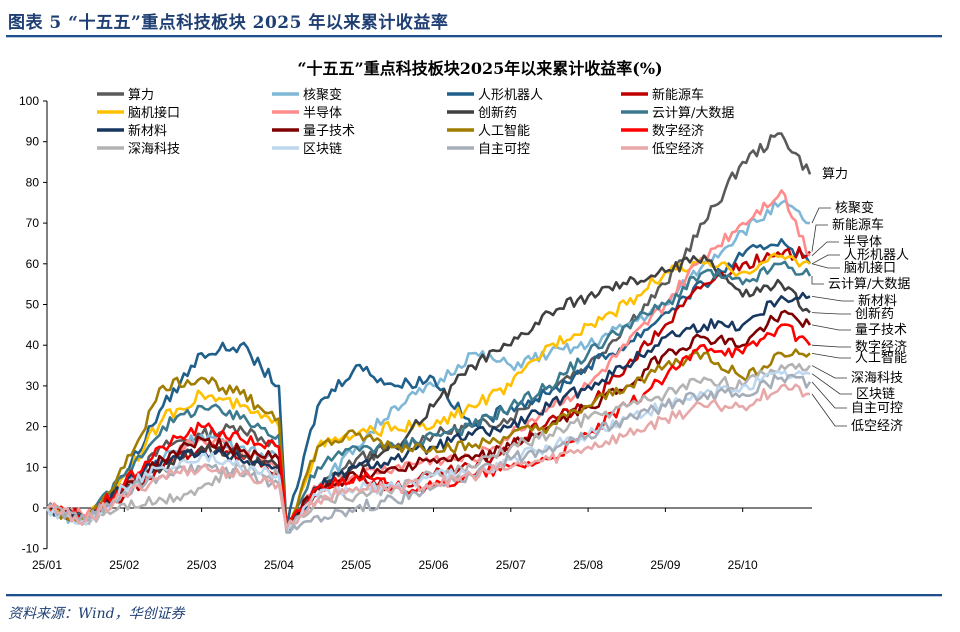 This screenshot has height=632, width=960. What do you see at coordinates (877, 301) in the screenshot?
I see `series-end-label: 新材料` at bounding box center [877, 301].